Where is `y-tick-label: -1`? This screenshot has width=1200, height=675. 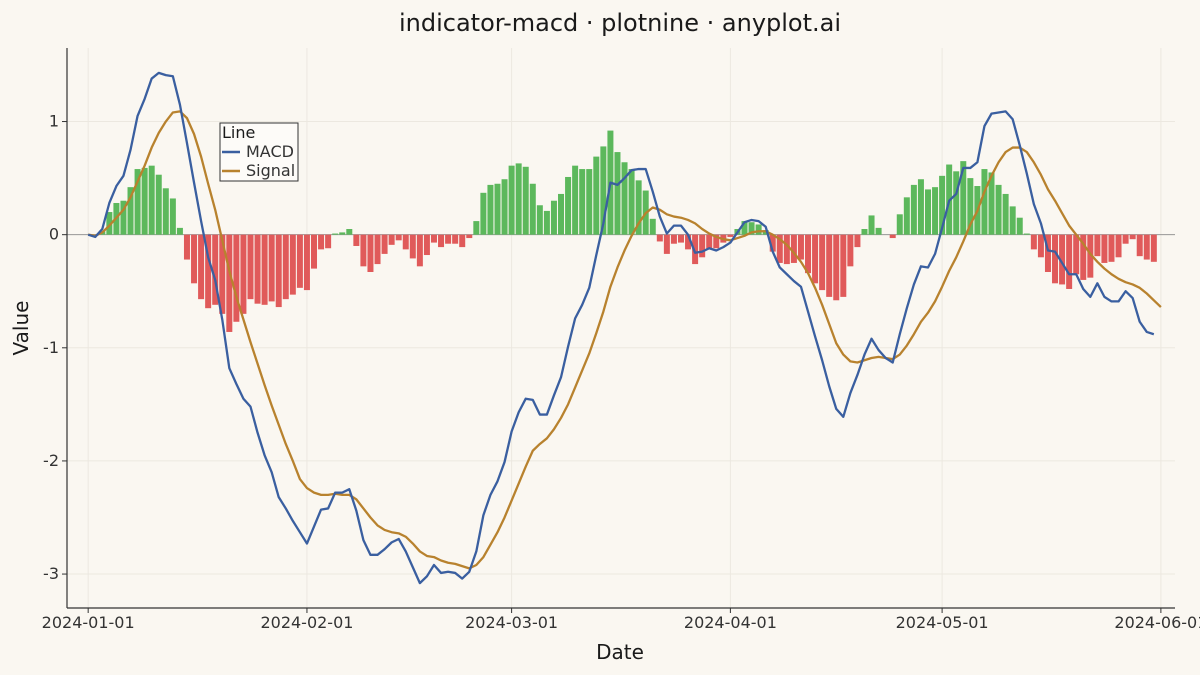 y-tick-label: -1 is located at coordinates (51, 347).